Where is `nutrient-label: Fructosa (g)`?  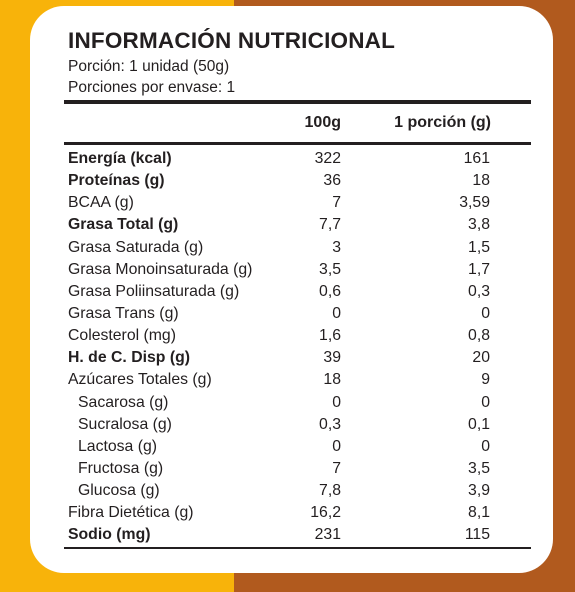
nutrient-label: Fructosa (g) is located at coordinates (121, 468).